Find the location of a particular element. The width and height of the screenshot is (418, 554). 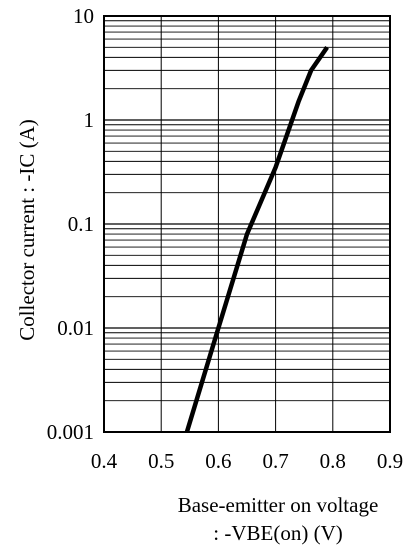

y-axis-ticks: 0.001 0.01 0.1 1 10 is located at coordinates (70, 224).